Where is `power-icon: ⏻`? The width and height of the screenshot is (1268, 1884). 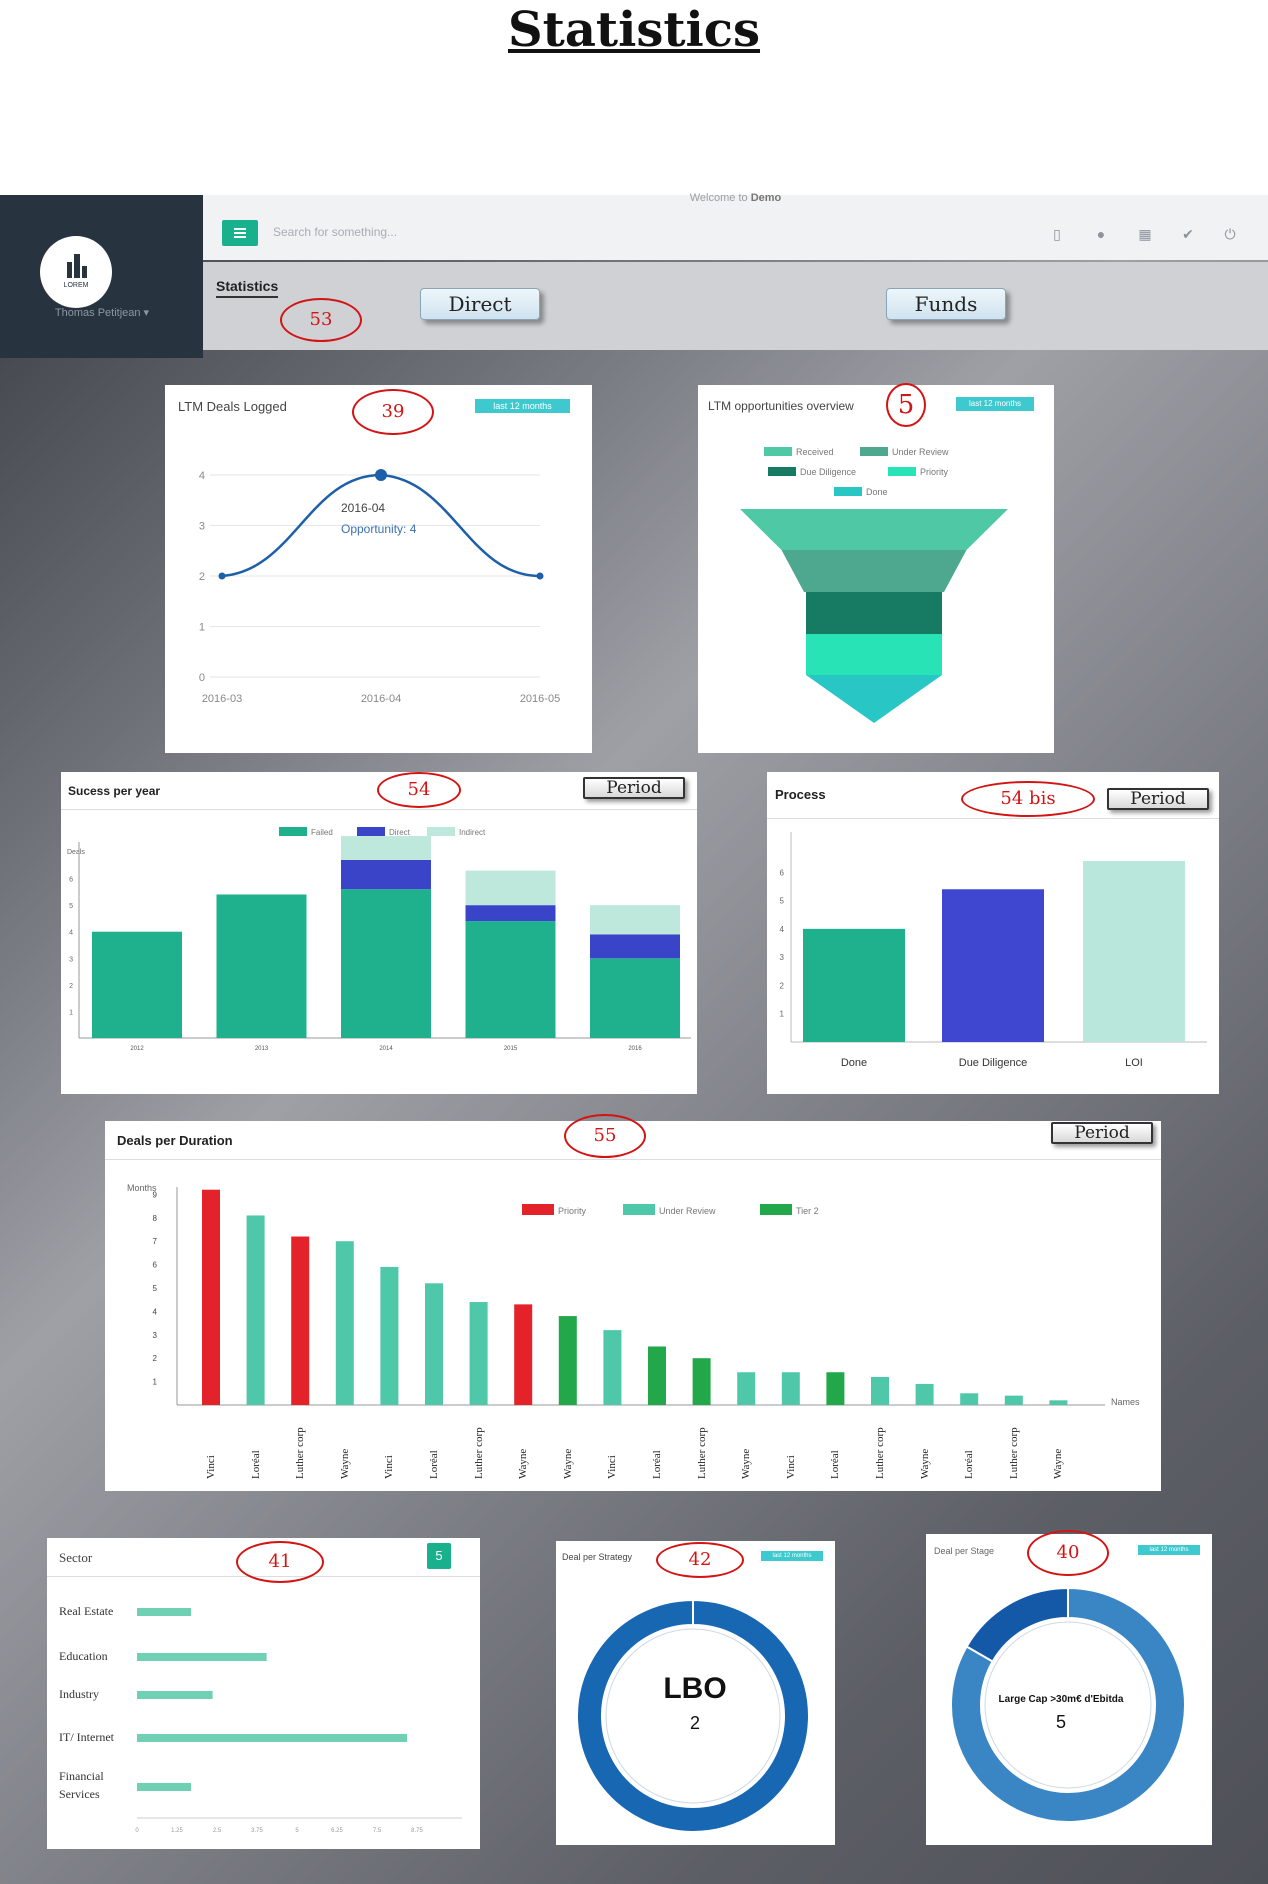
power-icon: ⏻ is located at coordinates (1230, 234).